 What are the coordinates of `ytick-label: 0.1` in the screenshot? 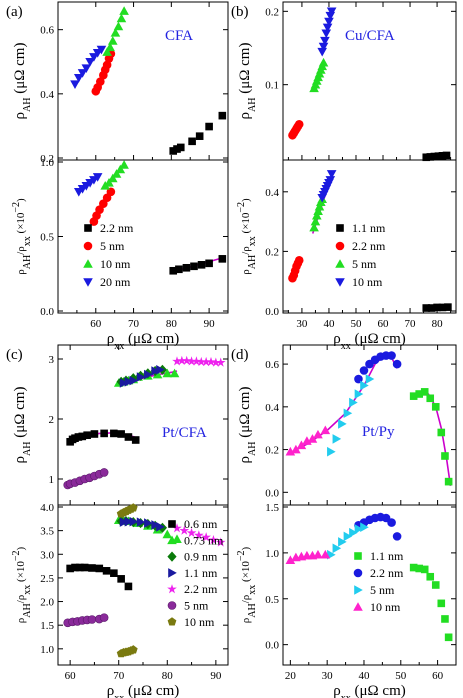 It's located at (272, 86).